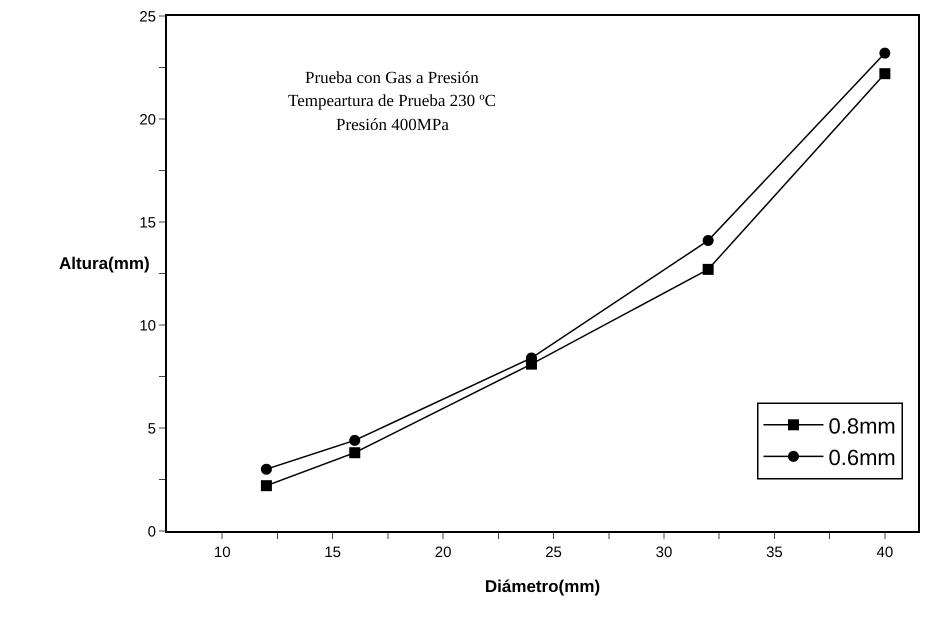 This screenshot has width=926, height=620. Describe the element at coordinates (542, 586) in the screenshot. I see `x-axis-title: Diámetro(mm)` at that location.